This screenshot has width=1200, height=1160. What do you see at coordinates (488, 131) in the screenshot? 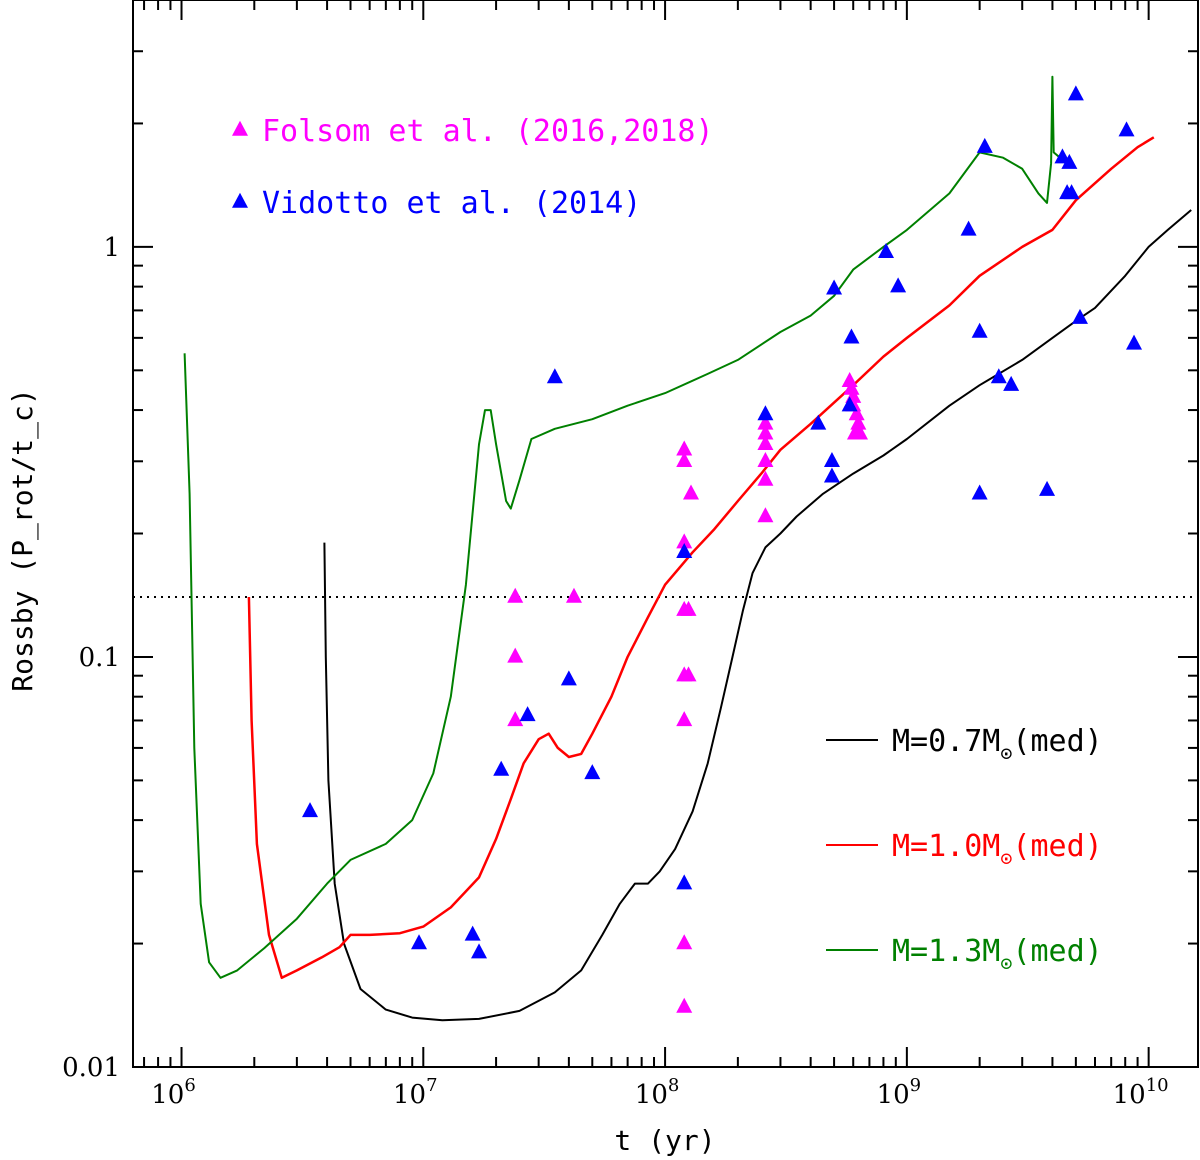
I see `legend-label: Folsom et al. (2016,2018)` at bounding box center [488, 131].